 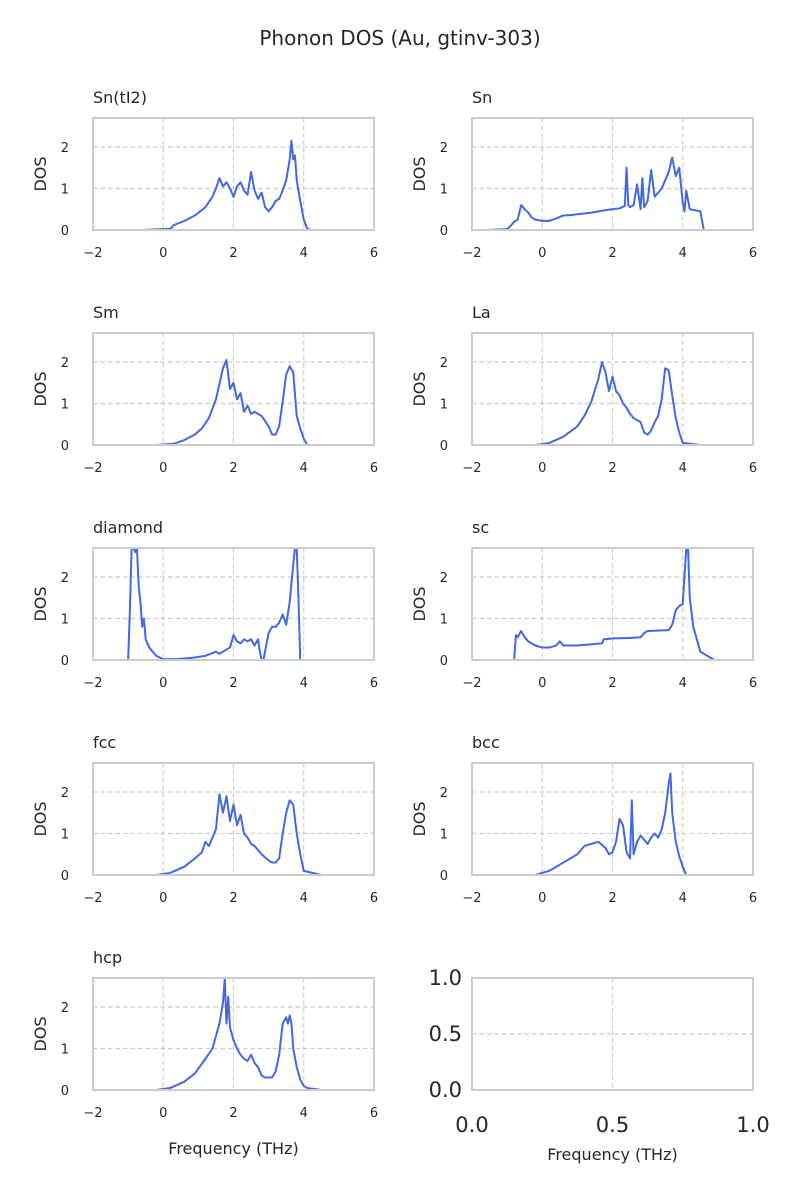 What do you see at coordinates (482, 97) in the screenshot?
I see `subplot-title: Sn` at bounding box center [482, 97].